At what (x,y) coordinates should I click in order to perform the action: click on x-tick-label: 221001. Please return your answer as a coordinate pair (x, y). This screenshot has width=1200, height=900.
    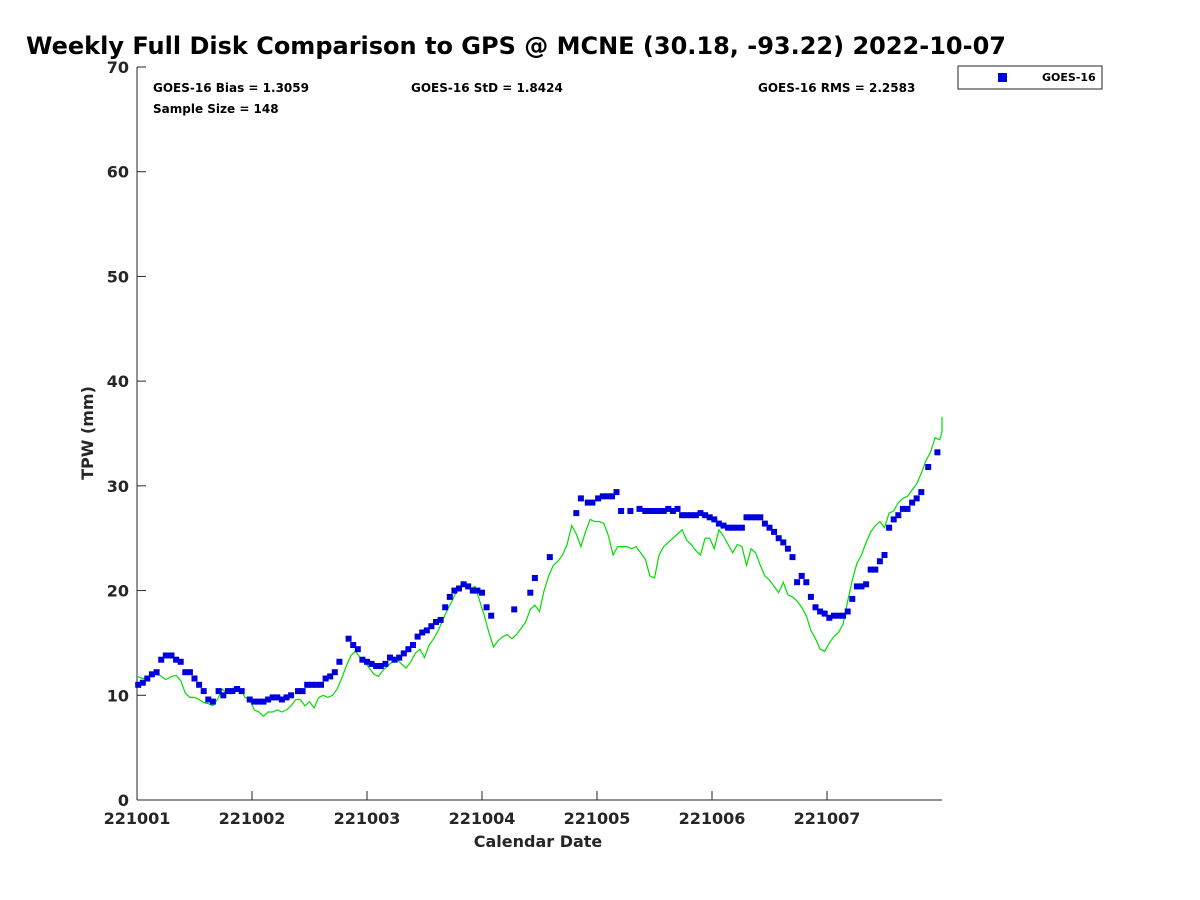
    Looking at the image, I should click on (137, 818).